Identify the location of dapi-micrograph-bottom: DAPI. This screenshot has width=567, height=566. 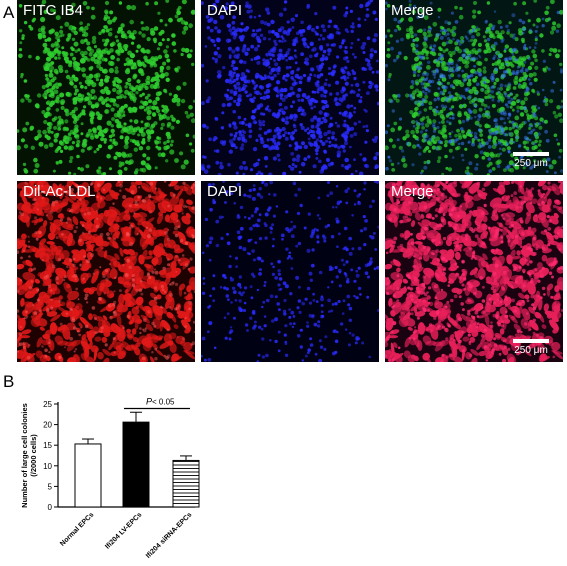
(290, 271).